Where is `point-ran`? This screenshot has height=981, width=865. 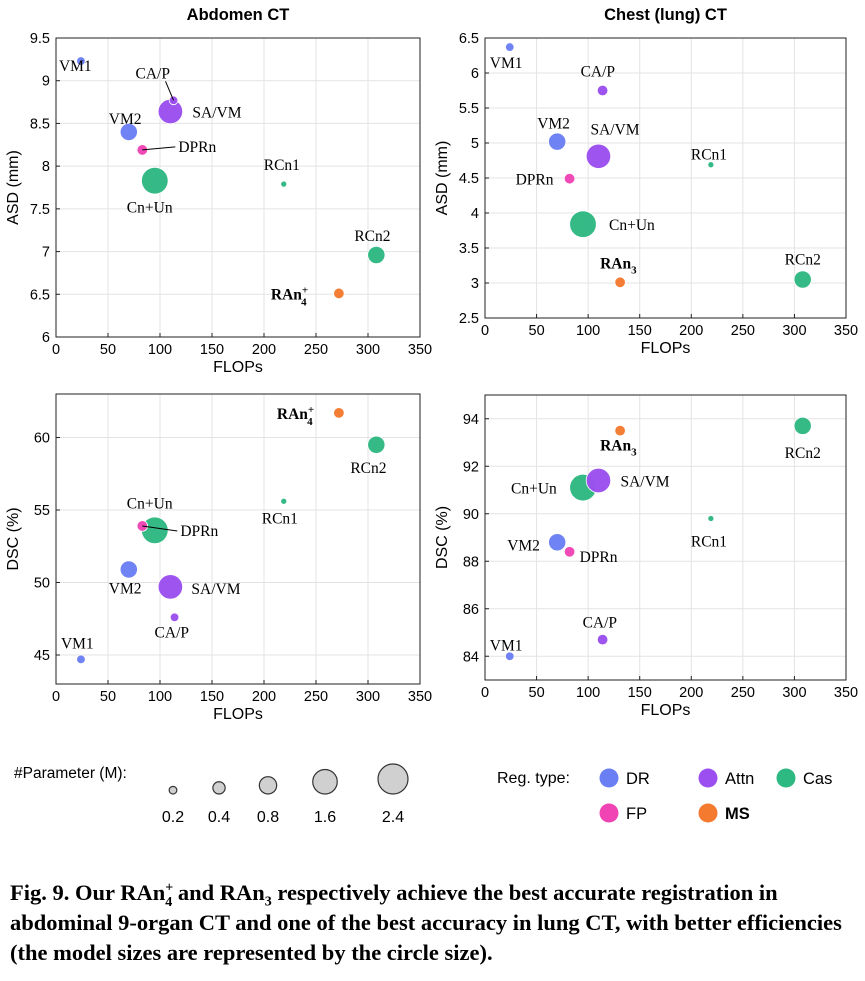
point-ran is located at coordinates (339, 293).